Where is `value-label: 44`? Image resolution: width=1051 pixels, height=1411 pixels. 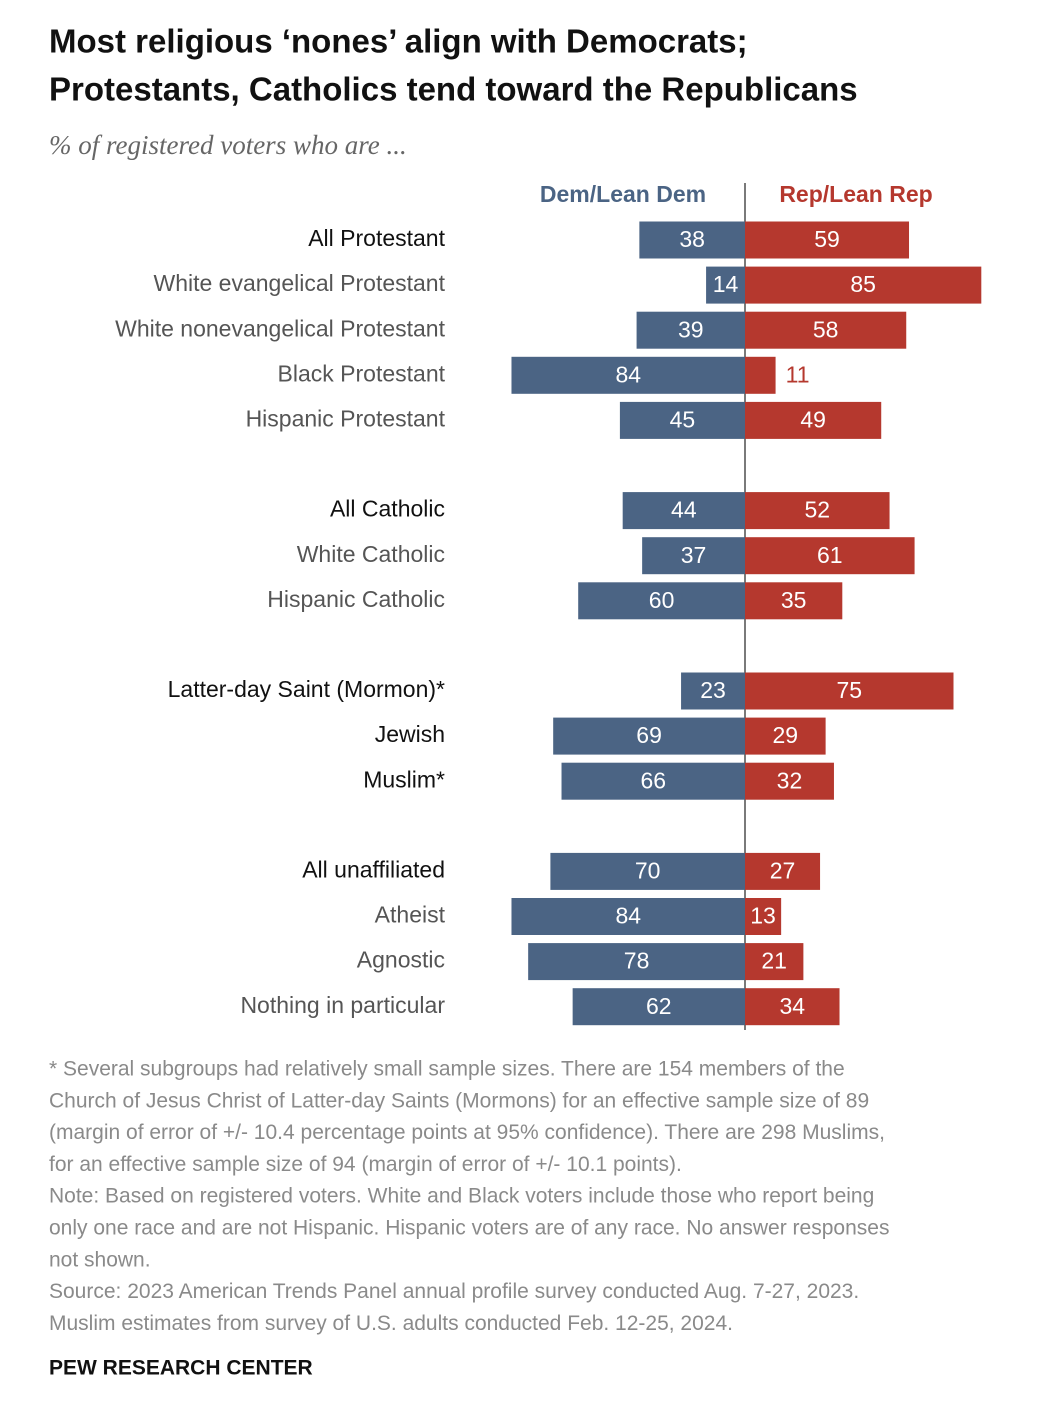 value-label: 44 is located at coordinates (684, 510).